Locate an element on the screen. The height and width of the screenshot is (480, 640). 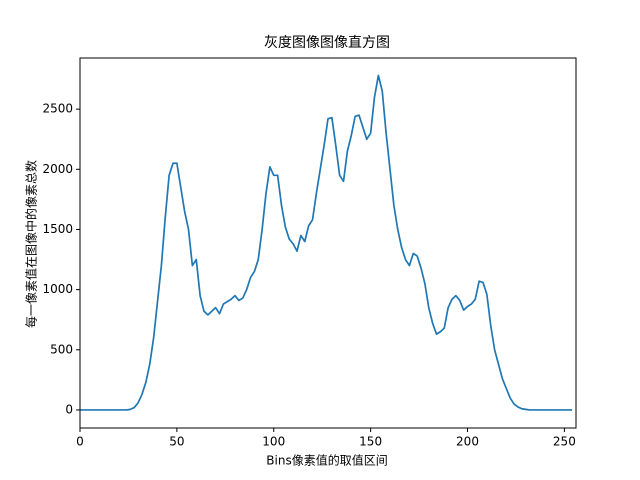
y-tick-label: 0 is located at coordinates (69, 409).